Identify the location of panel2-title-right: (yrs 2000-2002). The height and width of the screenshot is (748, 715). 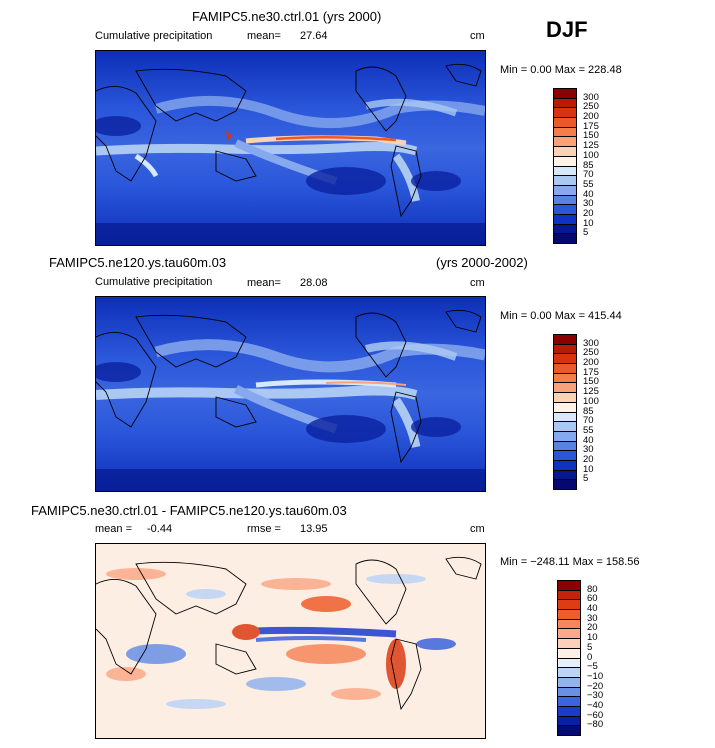
(482, 262).